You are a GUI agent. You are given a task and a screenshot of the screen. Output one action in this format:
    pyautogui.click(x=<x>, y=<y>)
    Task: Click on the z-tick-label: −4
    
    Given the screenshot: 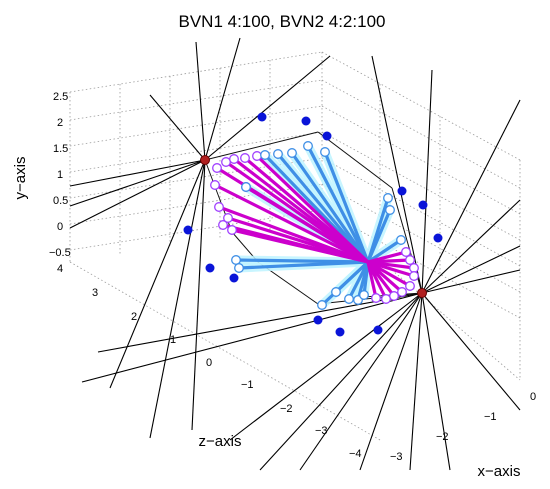 What is the action you would take?
    pyautogui.click(x=355, y=454)
    